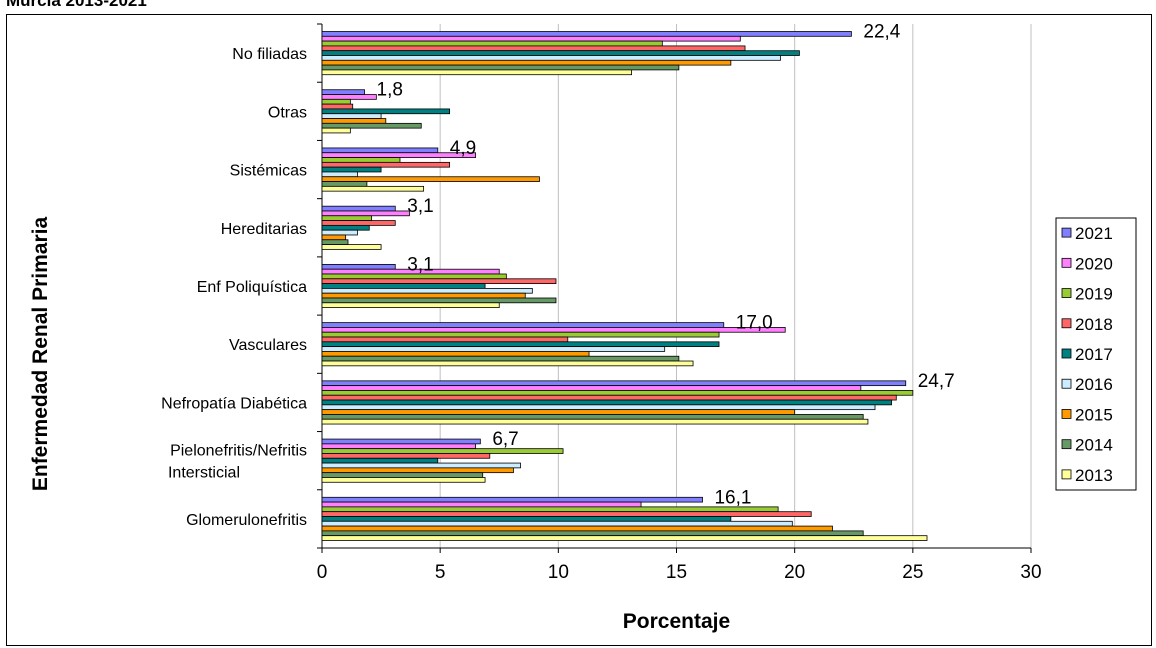 This screenshot has height=648, width=1156. Describe the element at coordinates (76, 5) in the screenshot. I see `chart-title-fragment: Murcia 2013-2021` at that location.